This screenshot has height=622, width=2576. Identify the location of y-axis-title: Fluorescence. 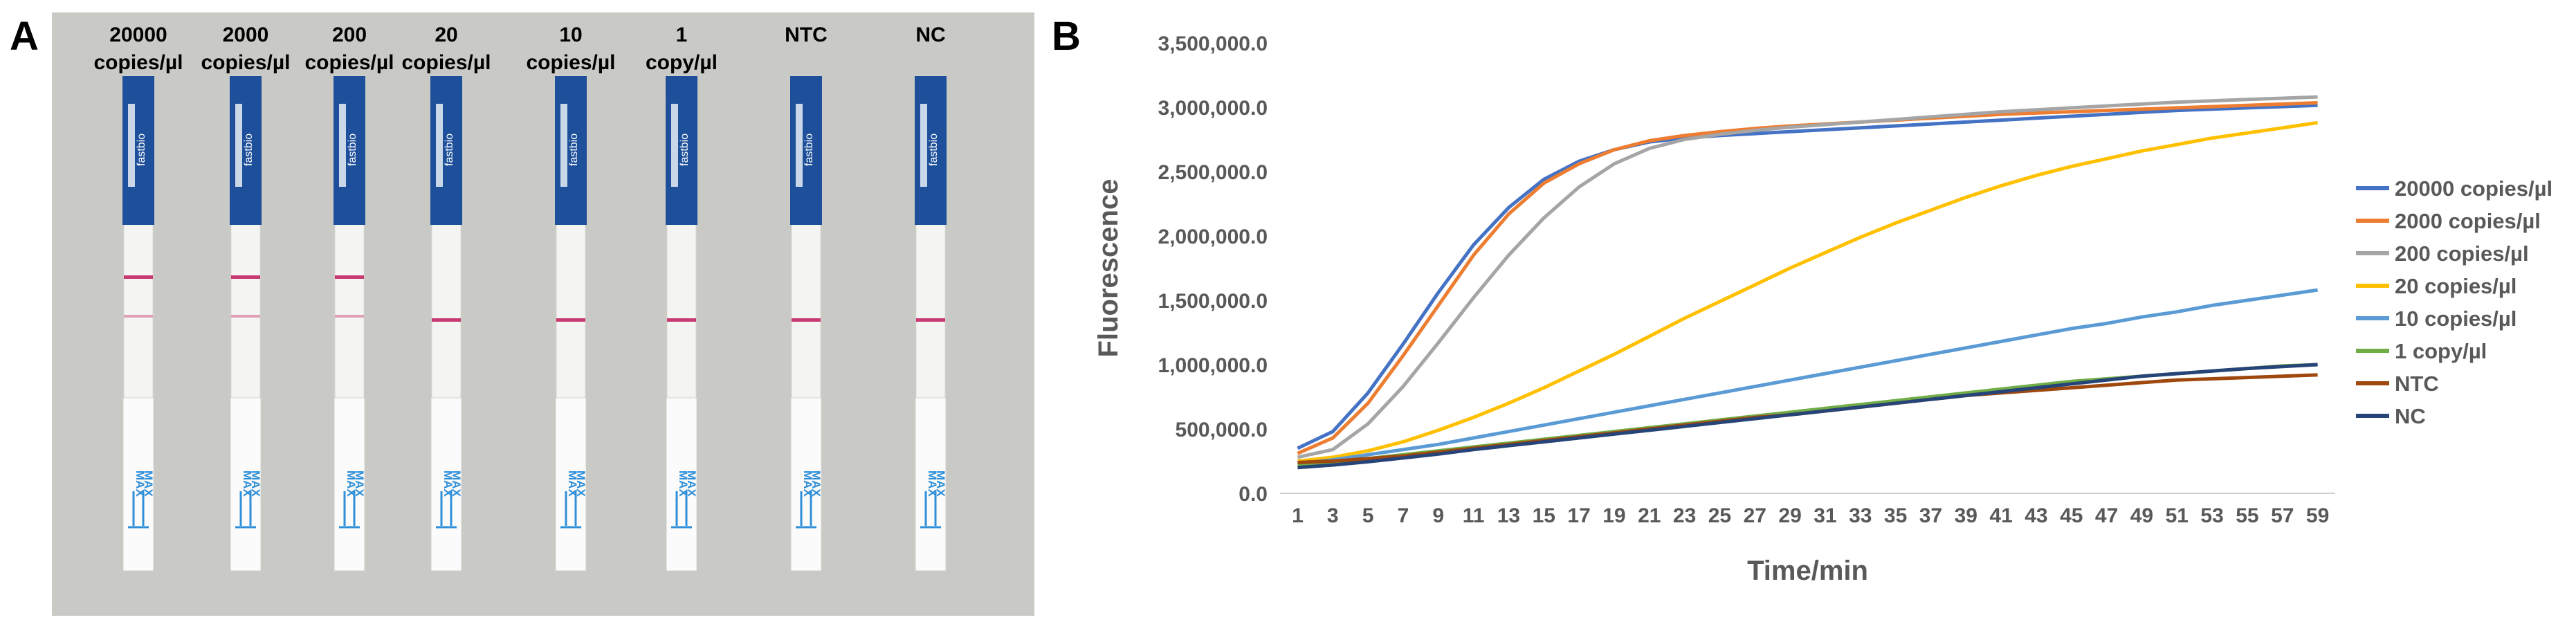
(1109, 269).